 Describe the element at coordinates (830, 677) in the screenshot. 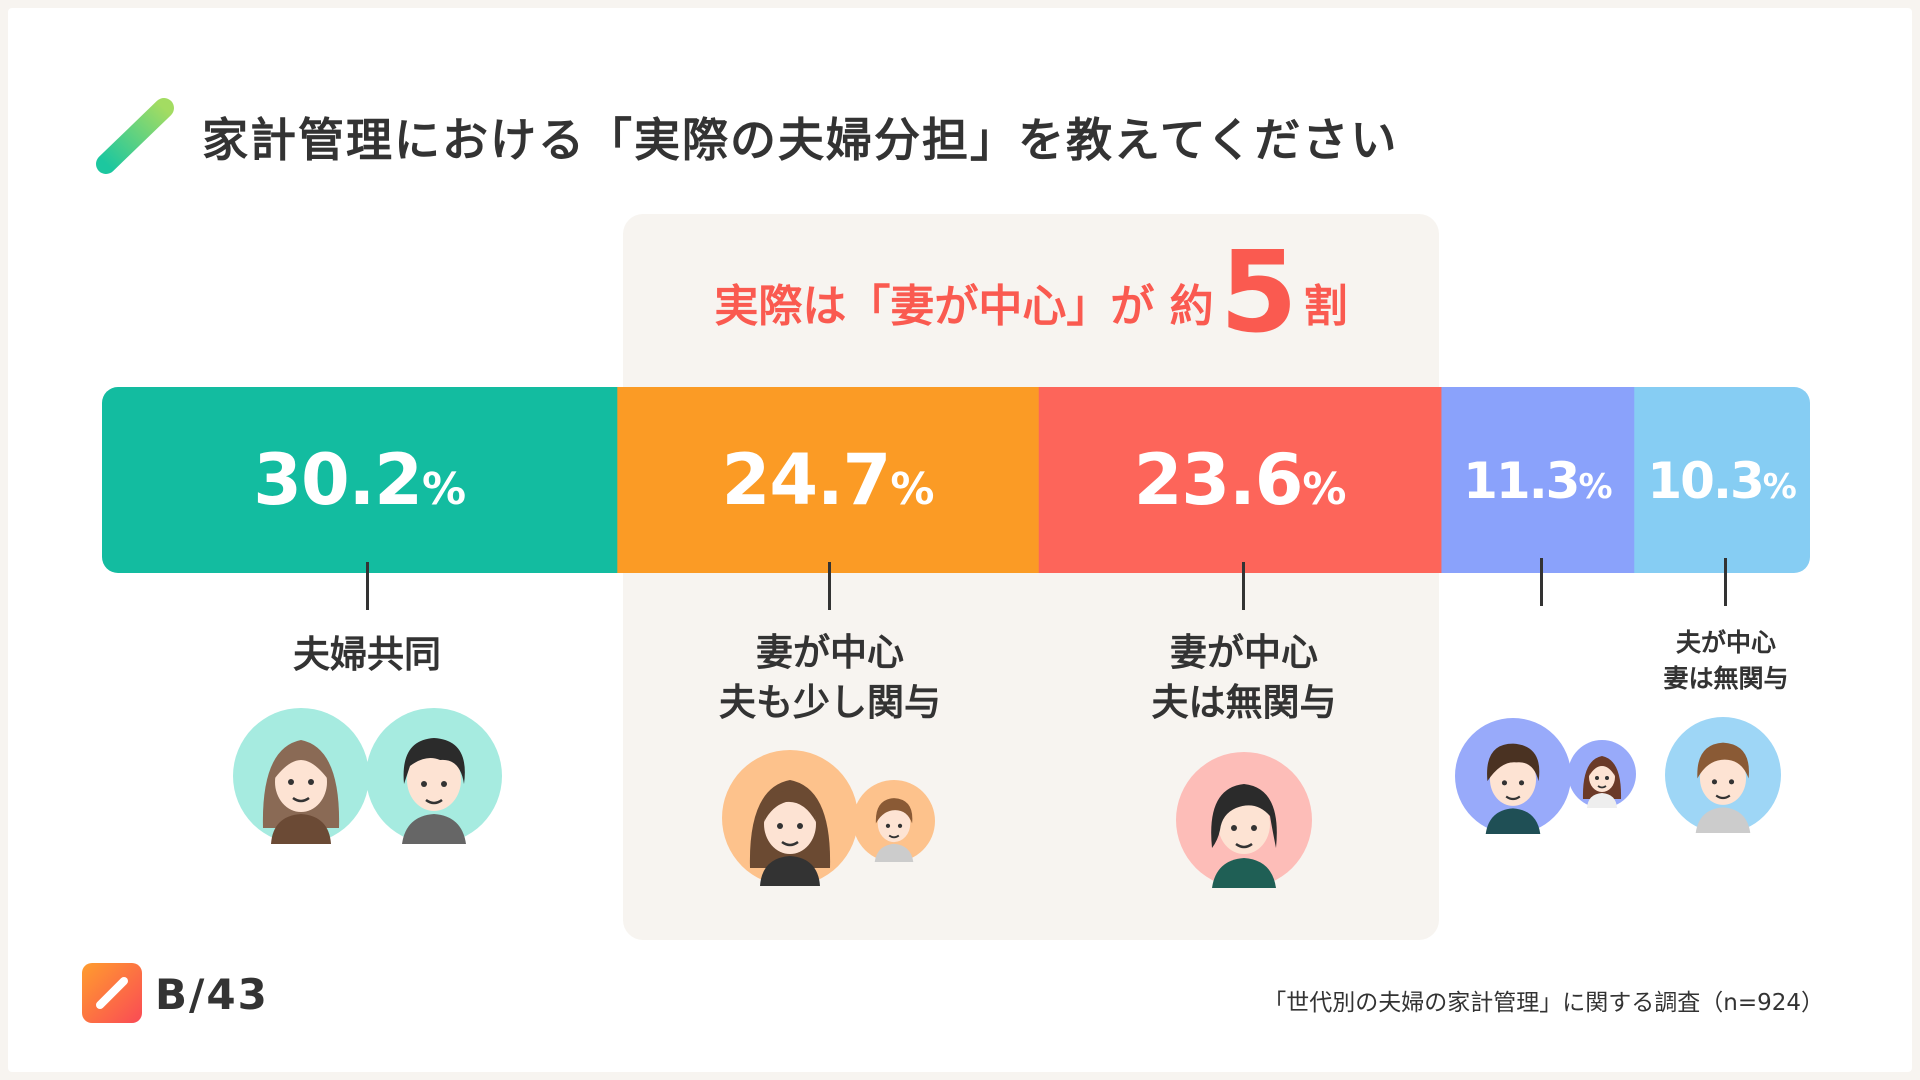

I see `label-wife-husband-some: 妻が中心 夫も少し関与` at that location.